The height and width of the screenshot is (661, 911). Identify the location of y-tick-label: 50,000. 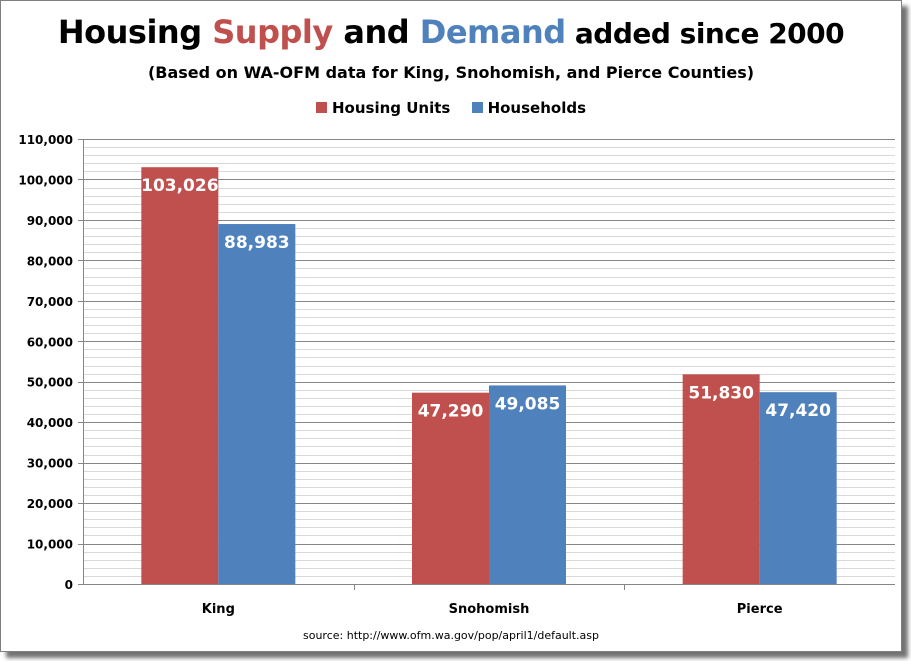
(50, 383).